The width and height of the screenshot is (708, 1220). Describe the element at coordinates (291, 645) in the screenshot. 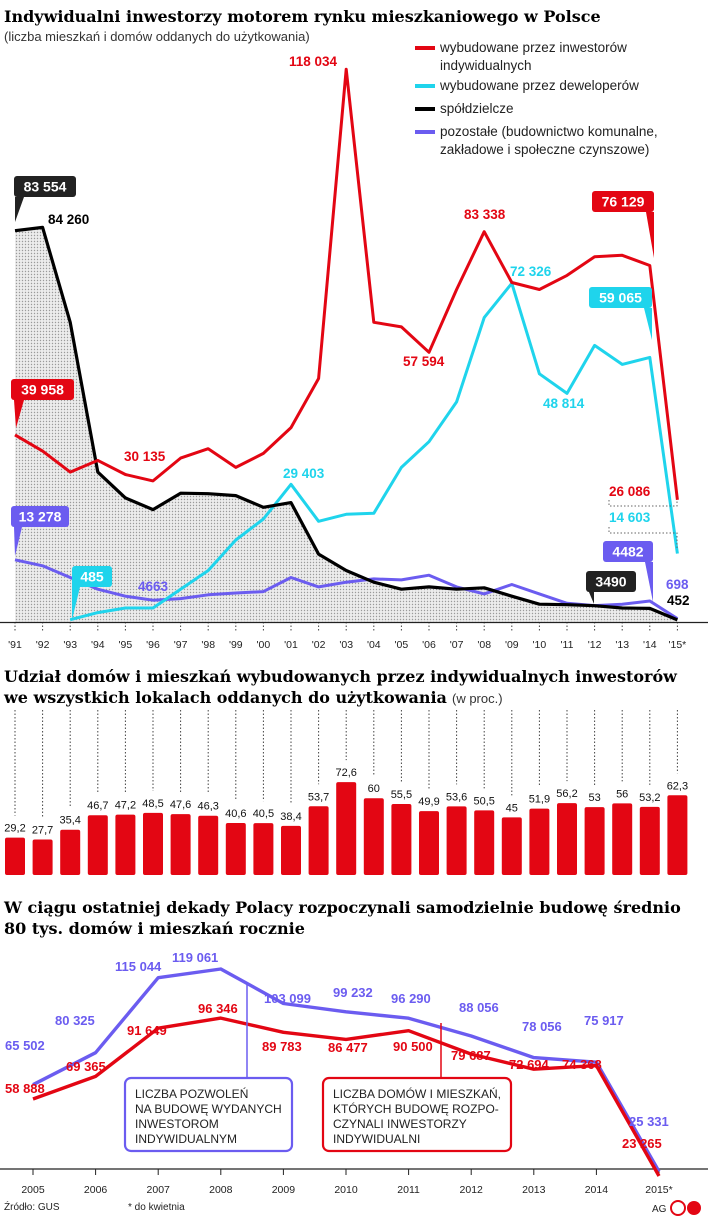

I see `x-tick-label: '01` at that location.